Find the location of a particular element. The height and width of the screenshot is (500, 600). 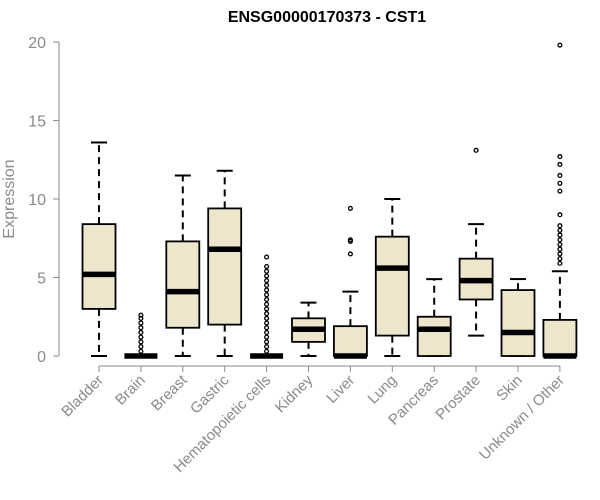

y-tick-label: 15 is located at coordinates (37, 122).